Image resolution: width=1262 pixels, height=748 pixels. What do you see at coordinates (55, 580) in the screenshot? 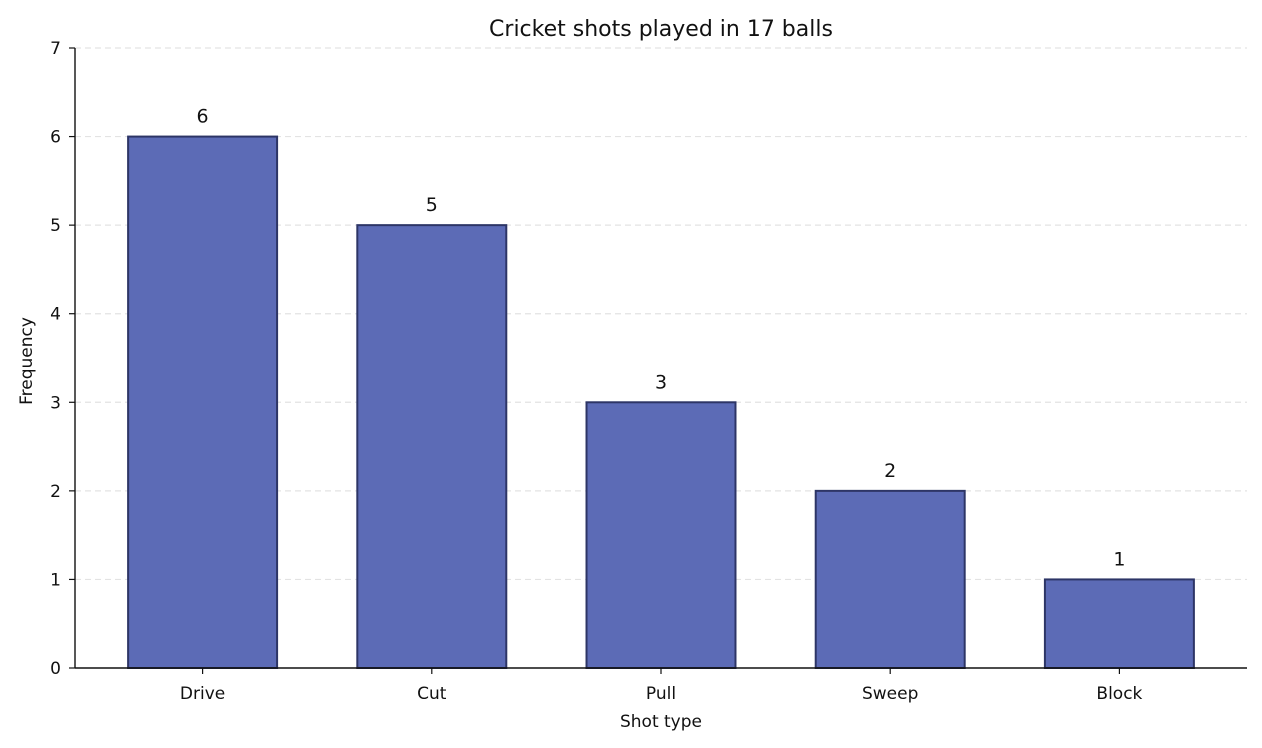
I see `y-tick-label: 1` at bounding box center [55, 580].